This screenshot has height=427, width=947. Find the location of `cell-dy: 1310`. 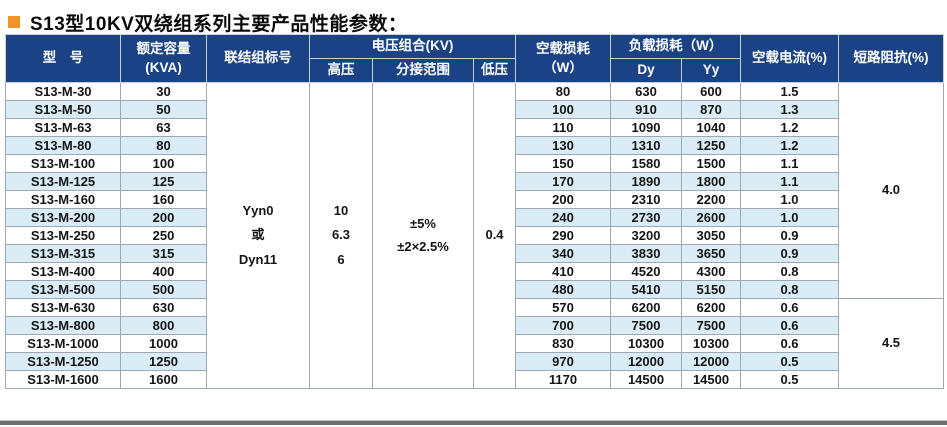

cell-dy: 1310 is located at coordinates (646, 145).